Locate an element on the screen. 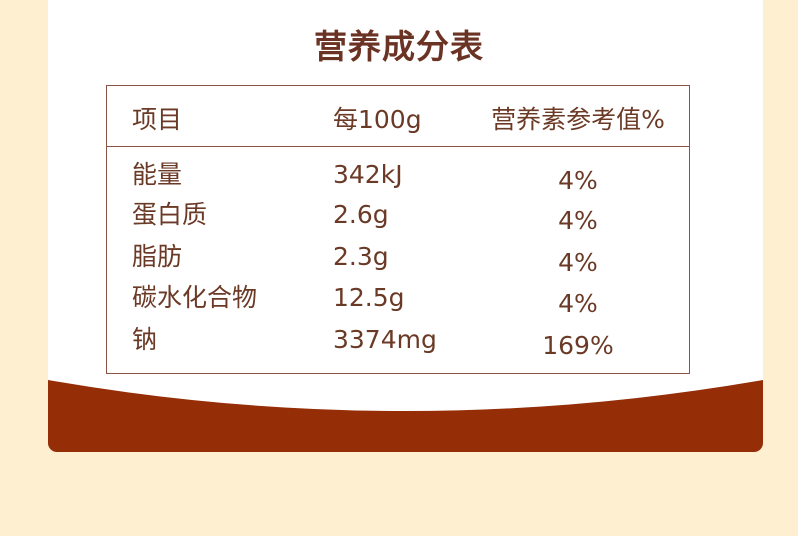  row-item: 能量 is located at coordinates (157, 174).